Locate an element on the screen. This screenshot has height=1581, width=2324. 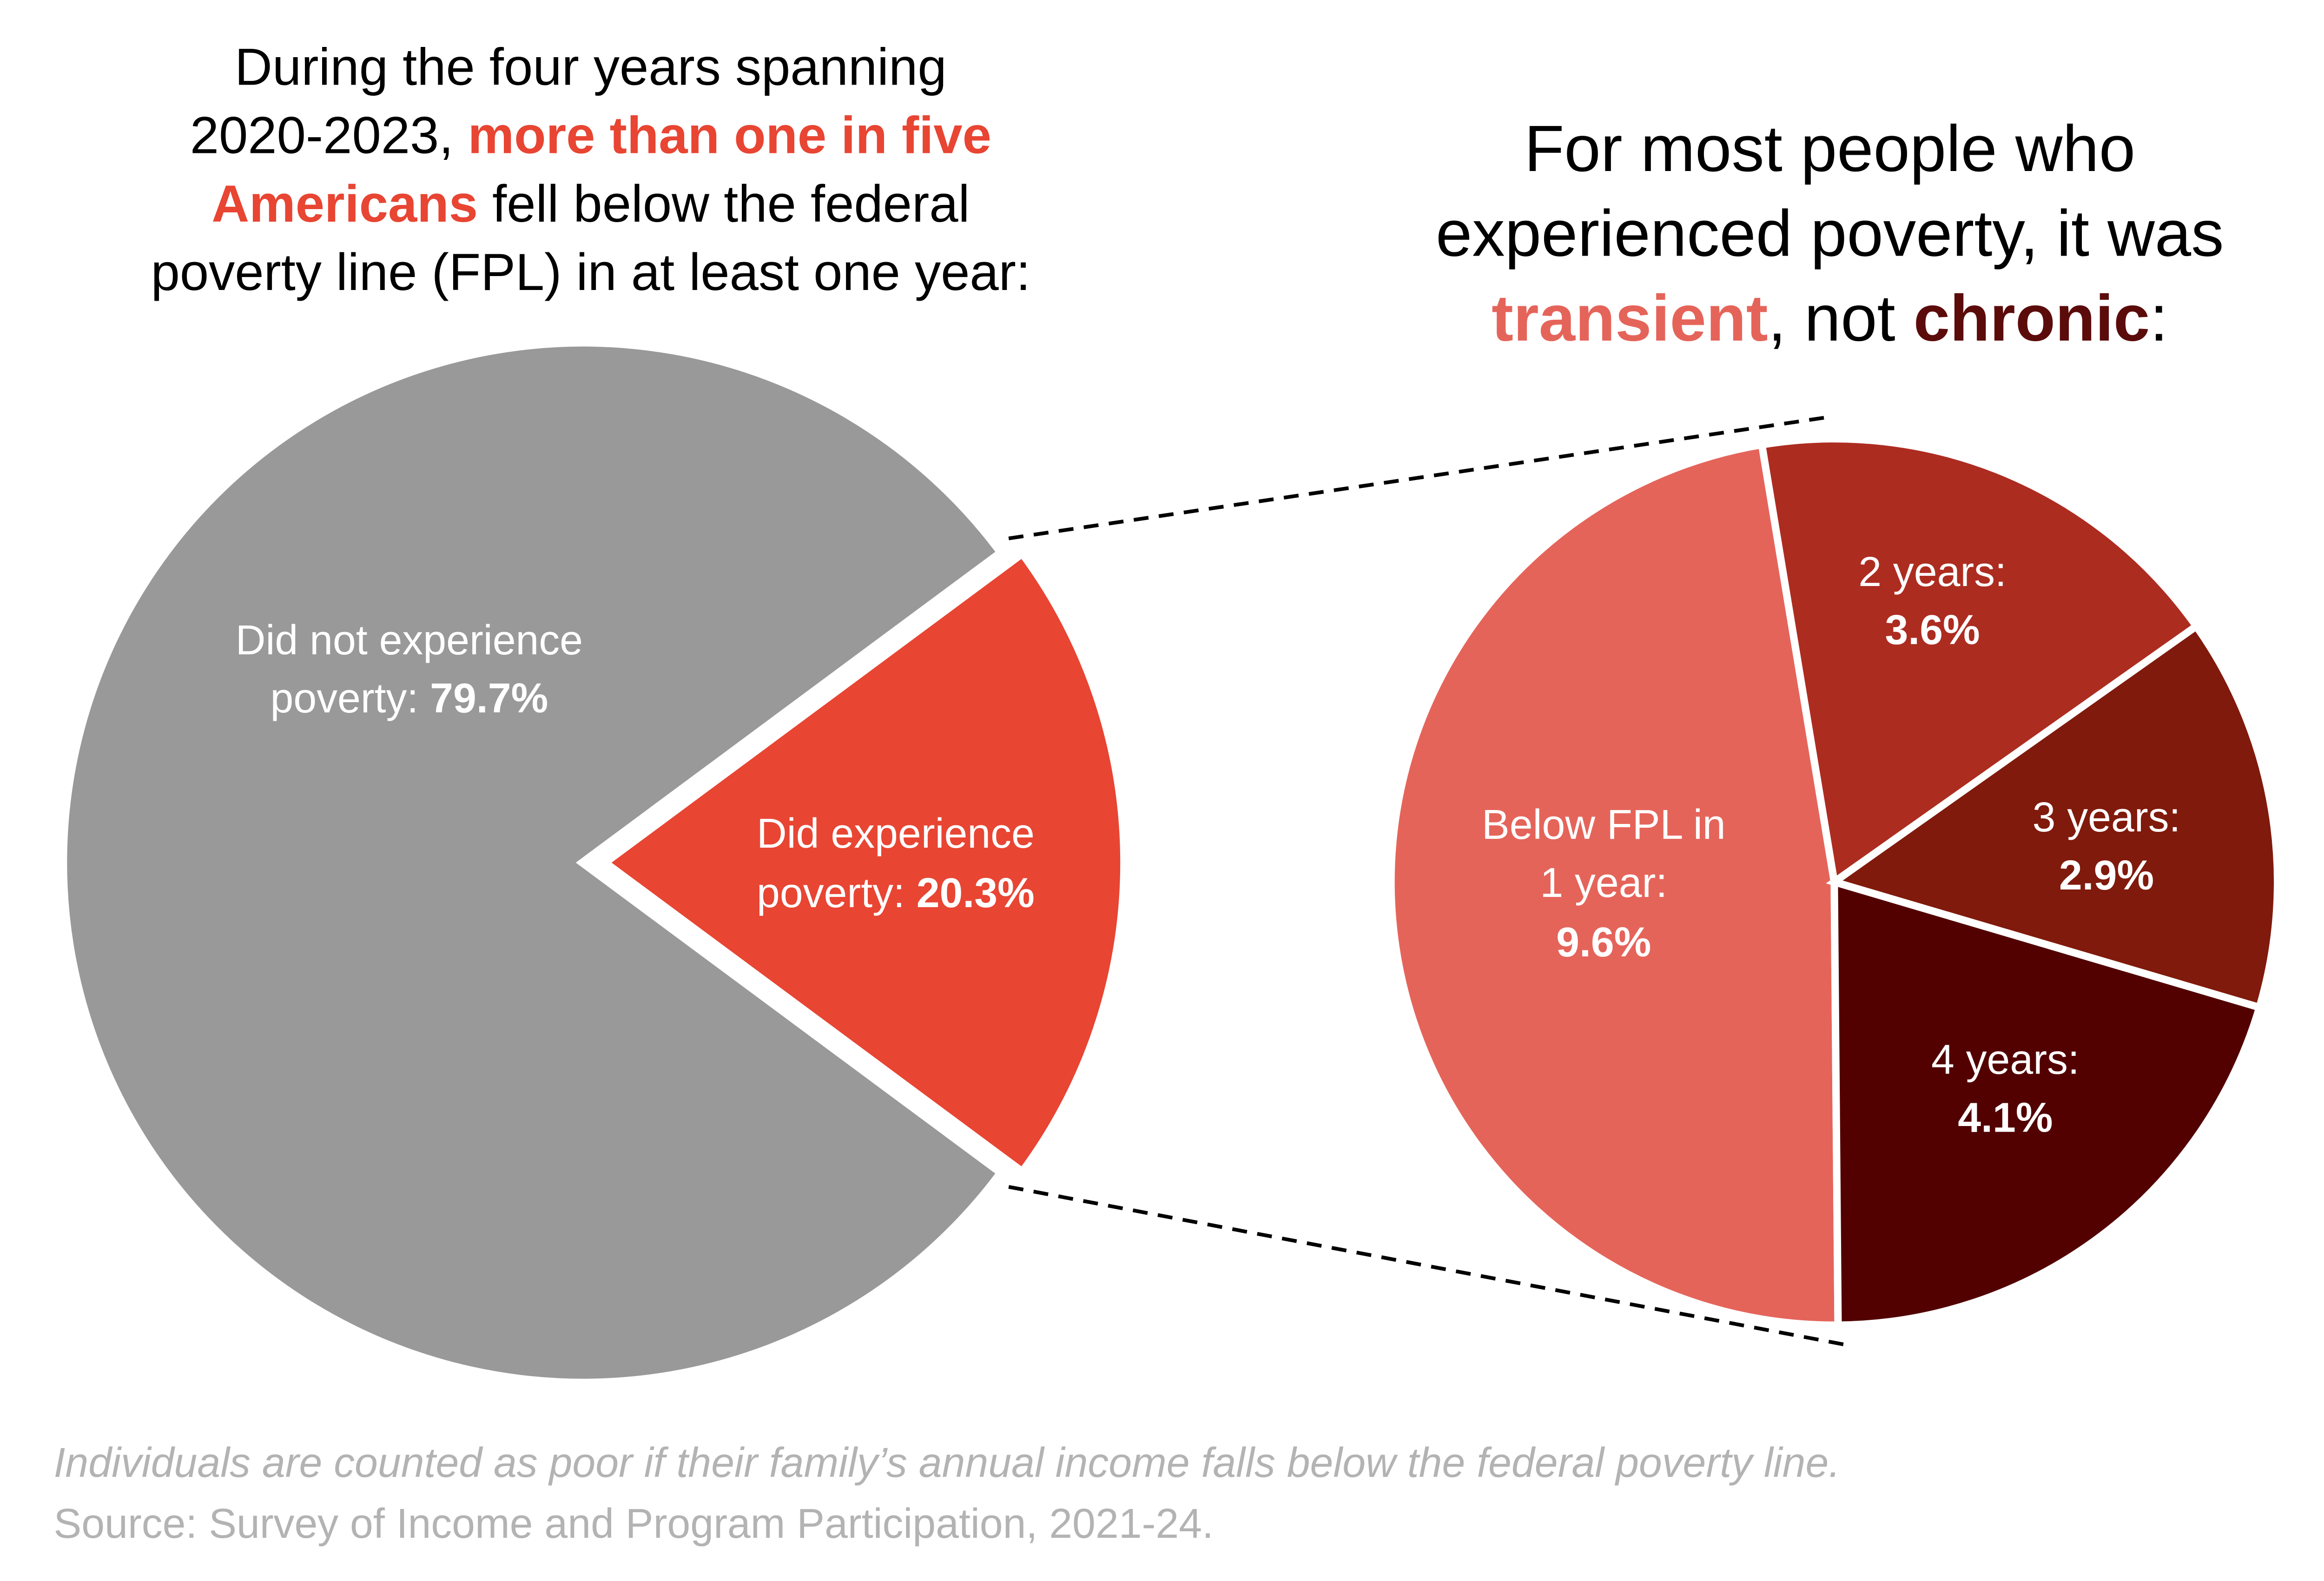
slice-label-no-poverty-line-2: poverty: 79.7% is located at coordinates (409, 698).